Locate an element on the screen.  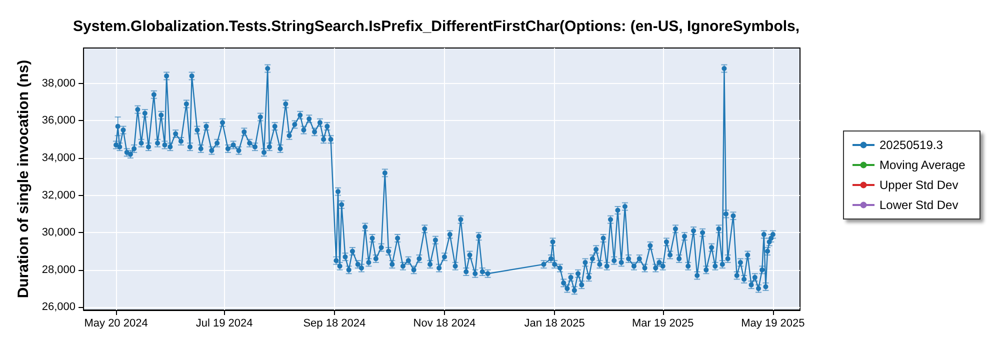
x-tick-label: Mar 19 2025 is located at coordinates (663, 324).